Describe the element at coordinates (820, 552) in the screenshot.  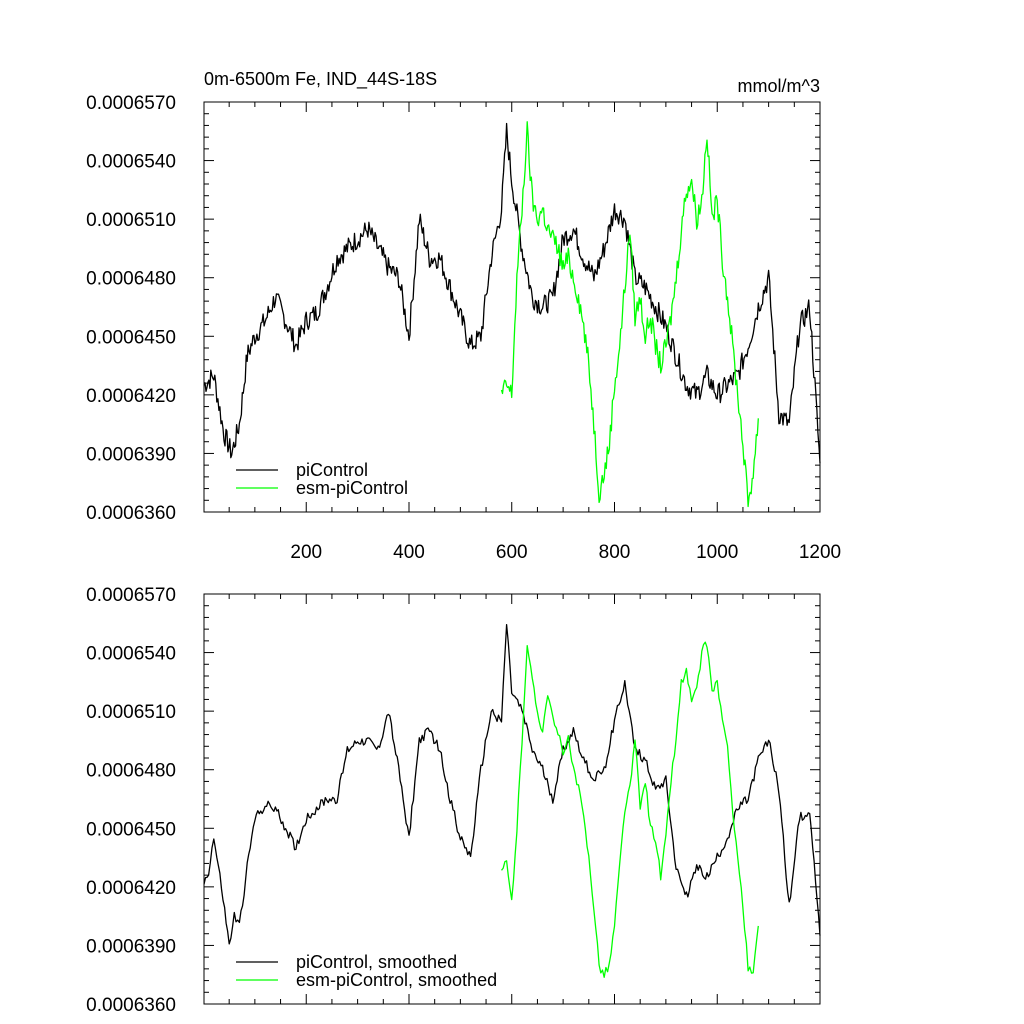
I see `x-tick-label: 1200` at that location.